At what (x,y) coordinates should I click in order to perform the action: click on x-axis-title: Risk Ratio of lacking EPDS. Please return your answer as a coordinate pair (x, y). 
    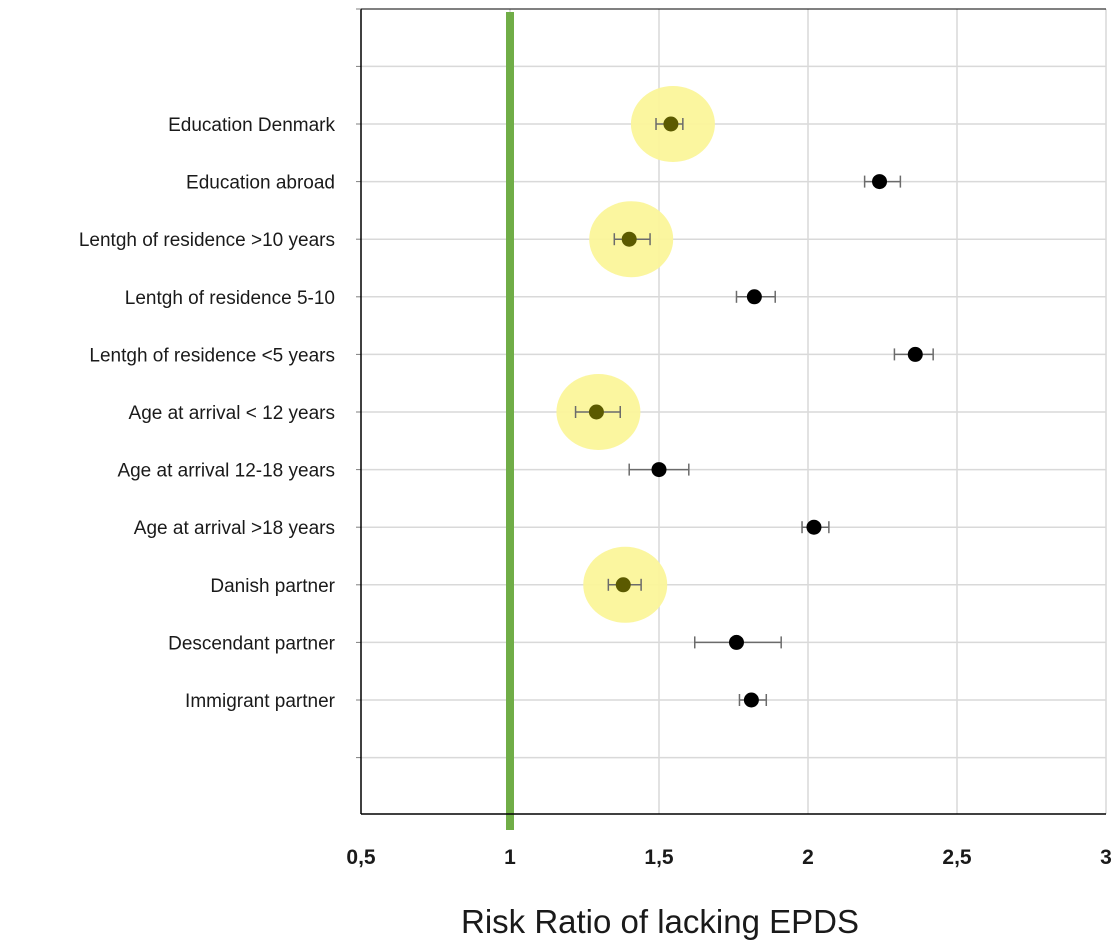
    Looking at the image, I should click on (660, 921).